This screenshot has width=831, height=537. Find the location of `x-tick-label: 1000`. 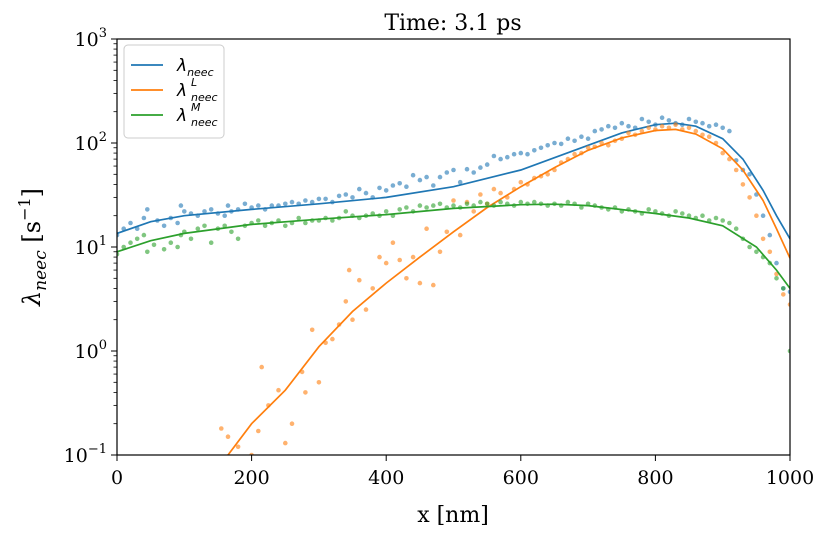

x-tick-label: 1000 is located at coordinates (790, 478).